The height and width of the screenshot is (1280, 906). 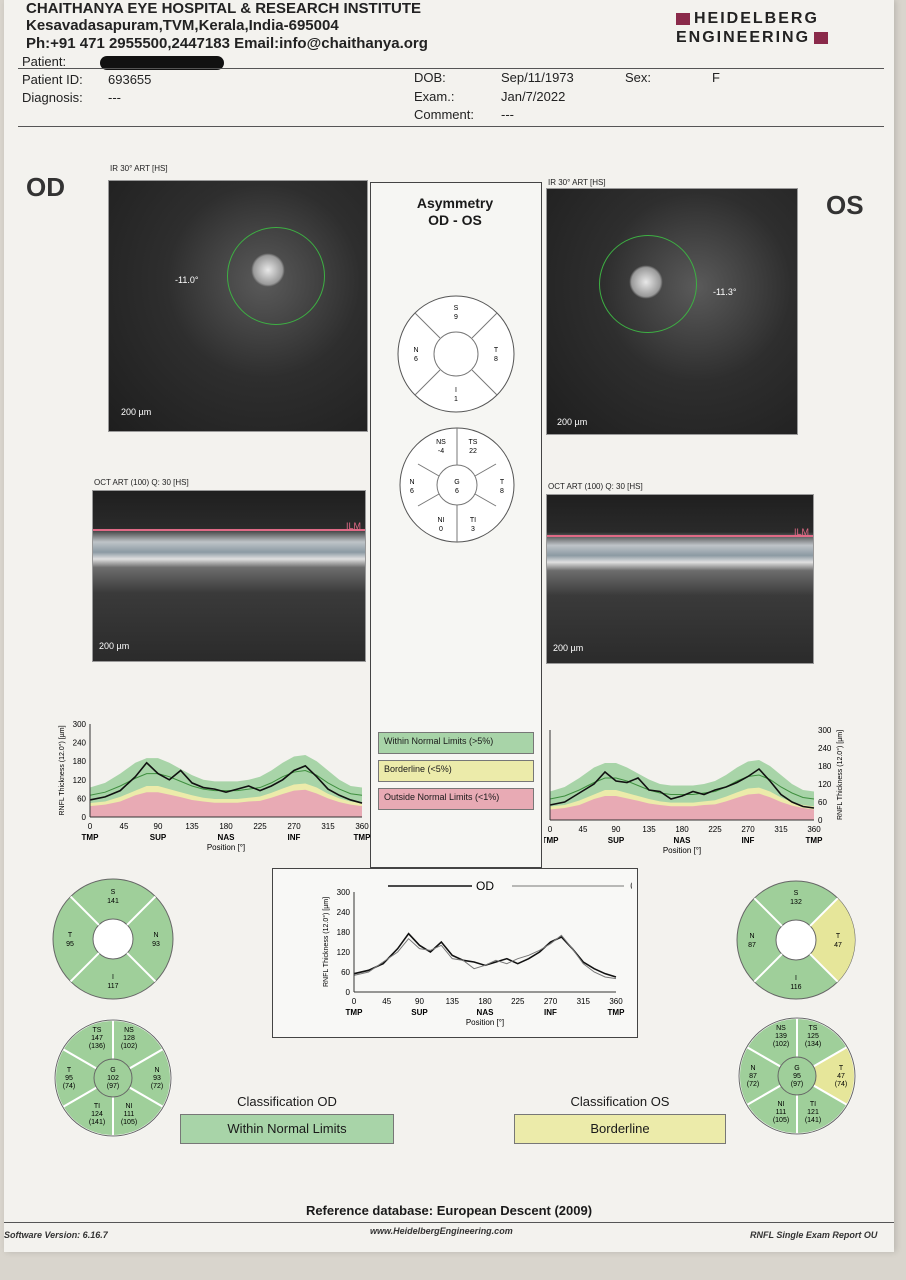 I want to click on y-tick-label: 180, so click(x=344, y=932).